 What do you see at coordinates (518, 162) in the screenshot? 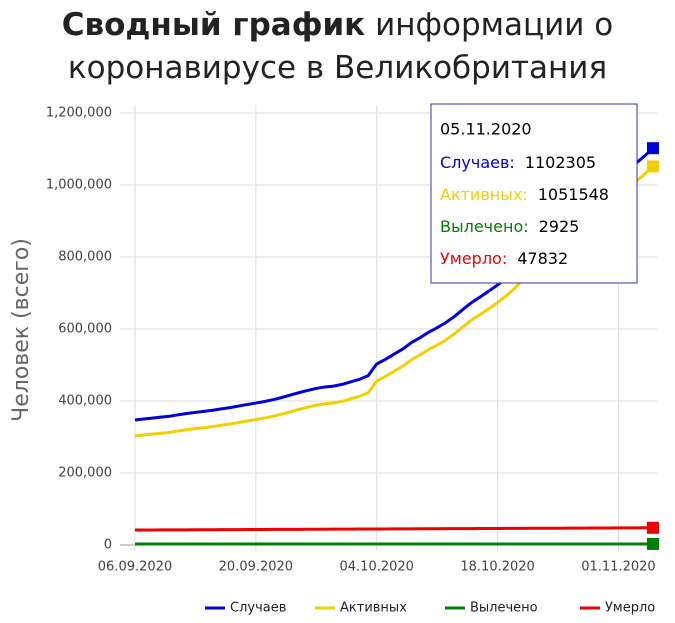
I see `tooltip-row: Случаев: 1102305` at bounding box center [518, 162].